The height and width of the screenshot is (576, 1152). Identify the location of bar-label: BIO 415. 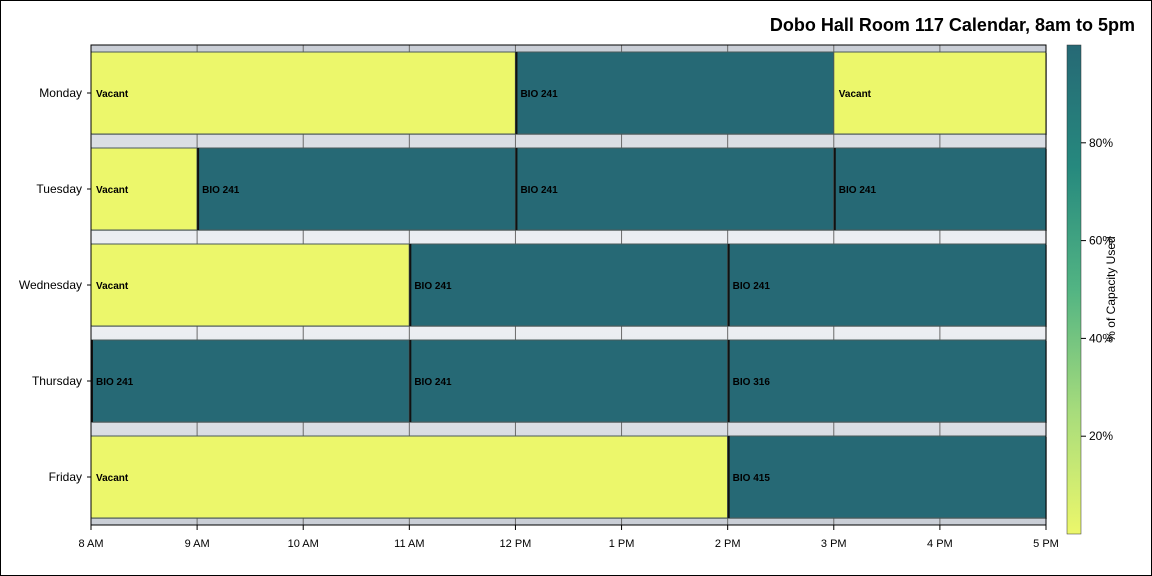
(752, 478).